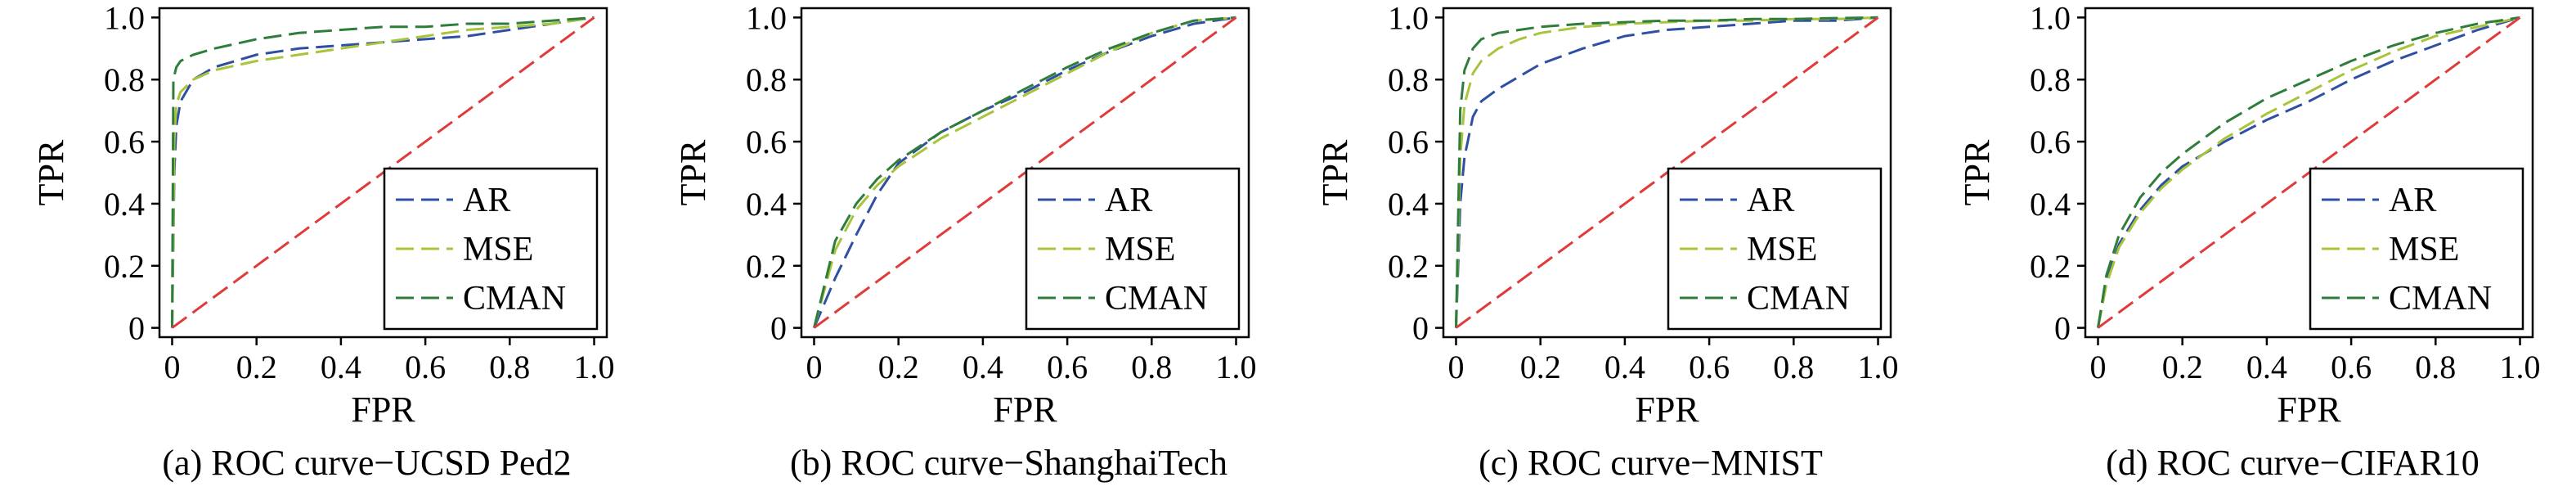  What do you see at coordinates (366, 463) in the screenshot?
I see `panel-caption: (a) ROC curve−UCSD Ped2` at bounding box center [366, 463].